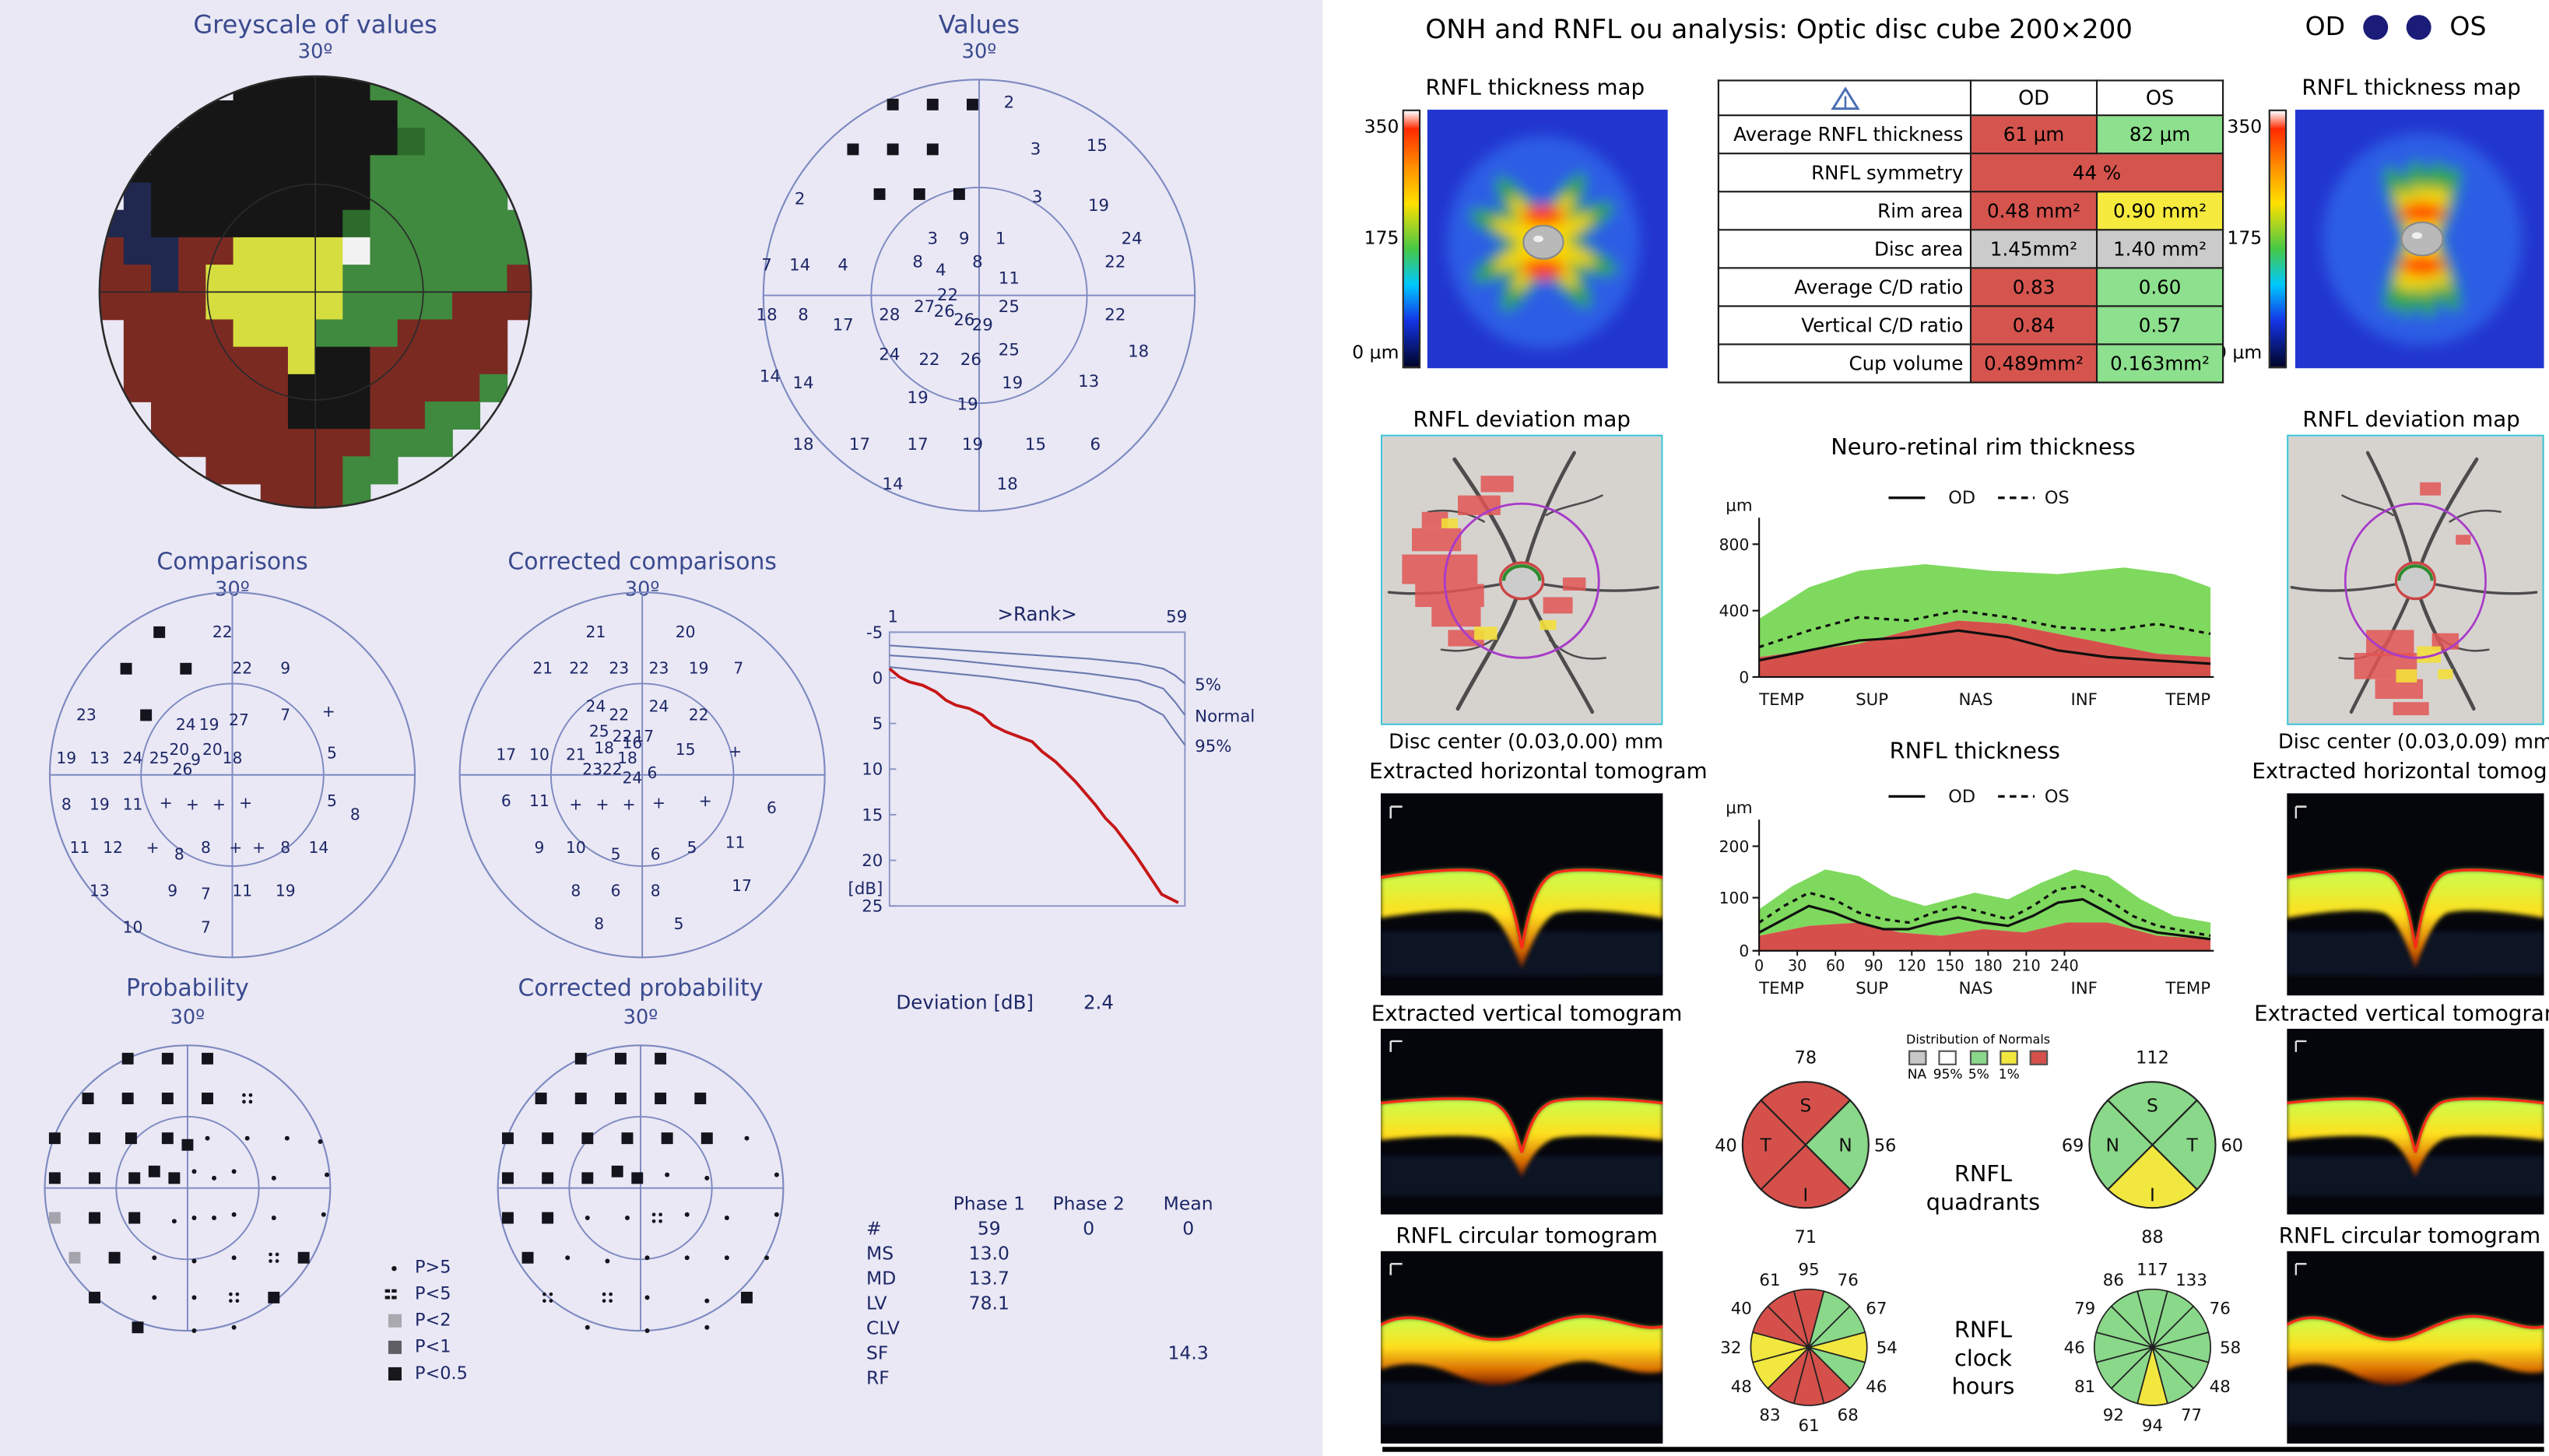  I want to click on svg-text: 133, so click(2191, 1281).